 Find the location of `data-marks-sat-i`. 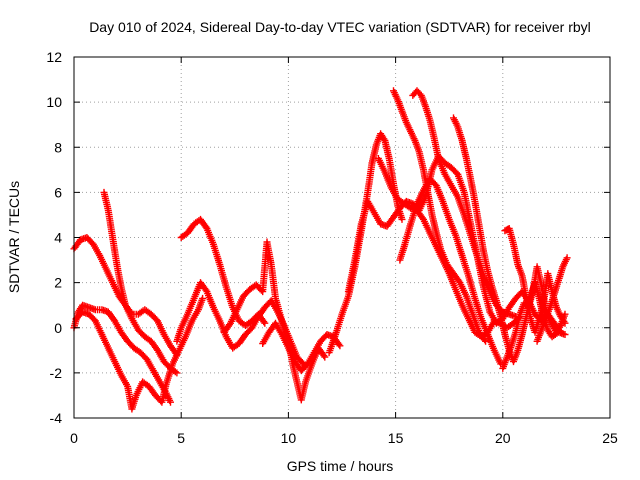

data-marks-sat-i is located at coordinates (365, 243).